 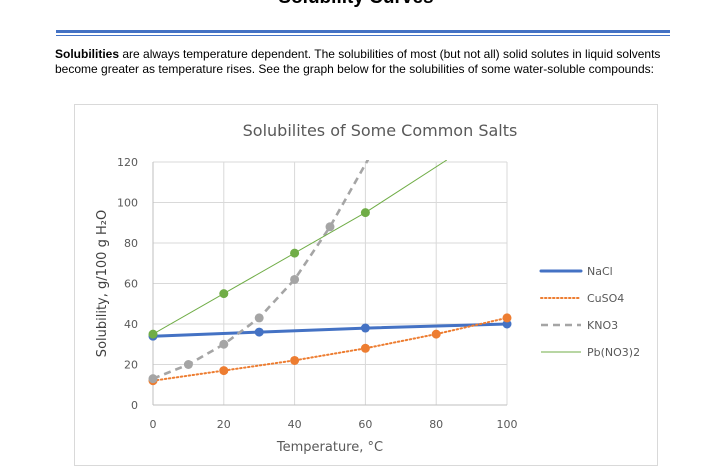 What do you see at coordinates (131, 243) in the screenshot?
I see `y-tick-label-80: 80` at bounding box center [131, 243].